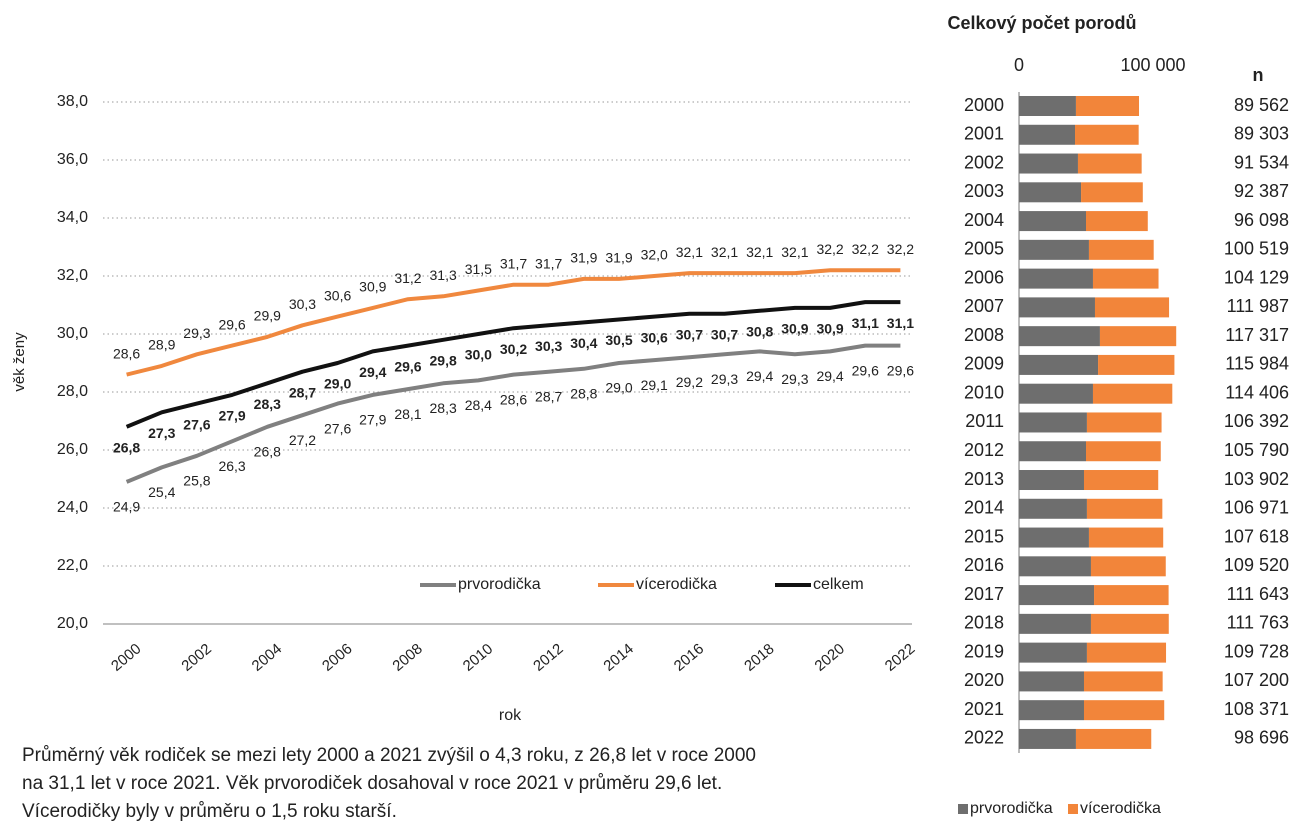  I want to click on x-tick-label: 2014, so click(618, 657).